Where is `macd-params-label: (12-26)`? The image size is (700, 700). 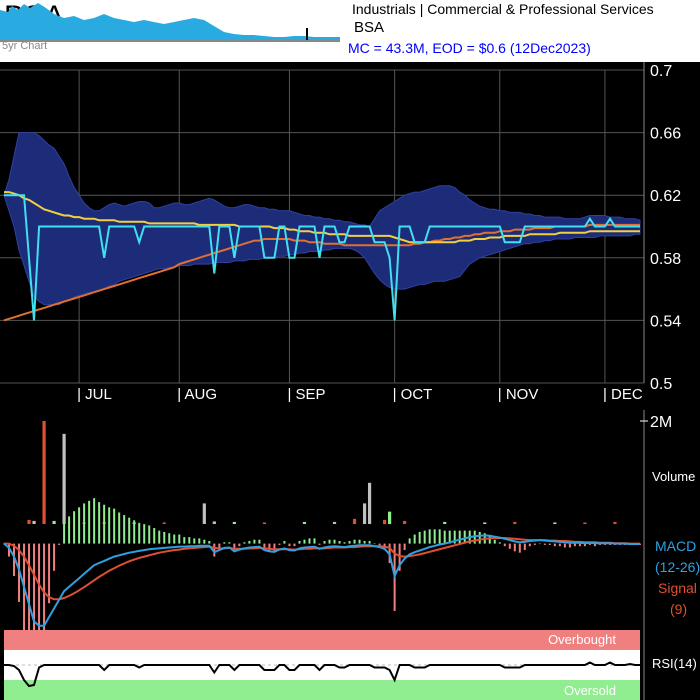
macd-params-label: (12-26) is located at coordinates (677, 567).